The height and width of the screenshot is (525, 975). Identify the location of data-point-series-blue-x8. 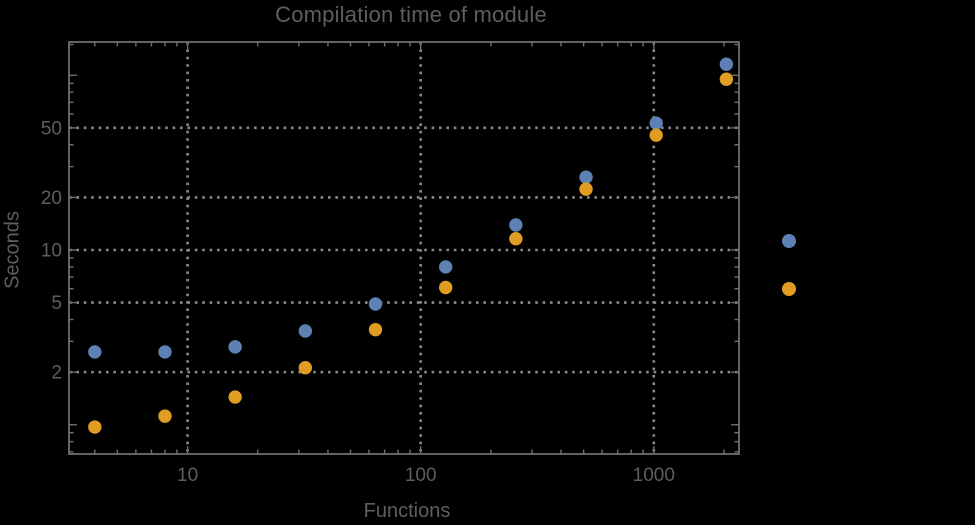
(165, 352).